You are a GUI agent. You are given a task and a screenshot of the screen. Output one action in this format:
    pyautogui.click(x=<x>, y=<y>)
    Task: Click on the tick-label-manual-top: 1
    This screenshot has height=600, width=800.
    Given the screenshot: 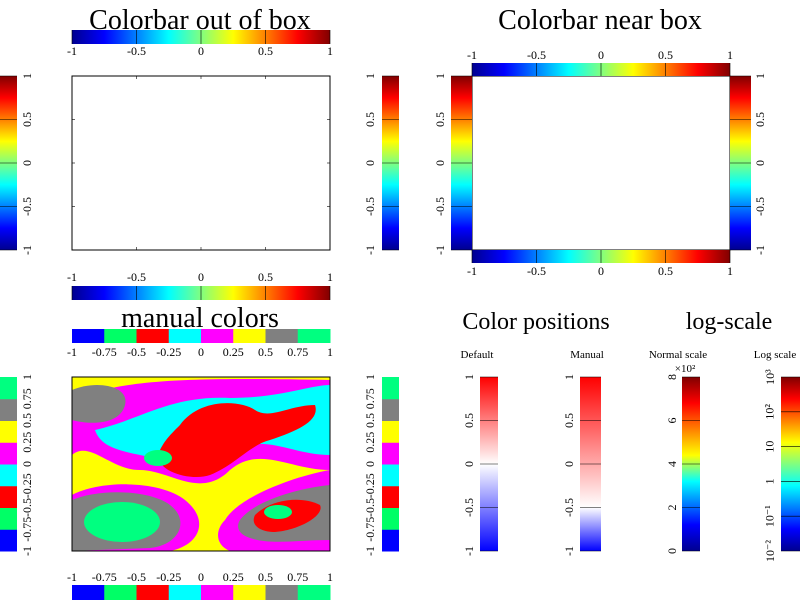 What is the action you would take?
    pyautogui.click(x=330, y=352)
    